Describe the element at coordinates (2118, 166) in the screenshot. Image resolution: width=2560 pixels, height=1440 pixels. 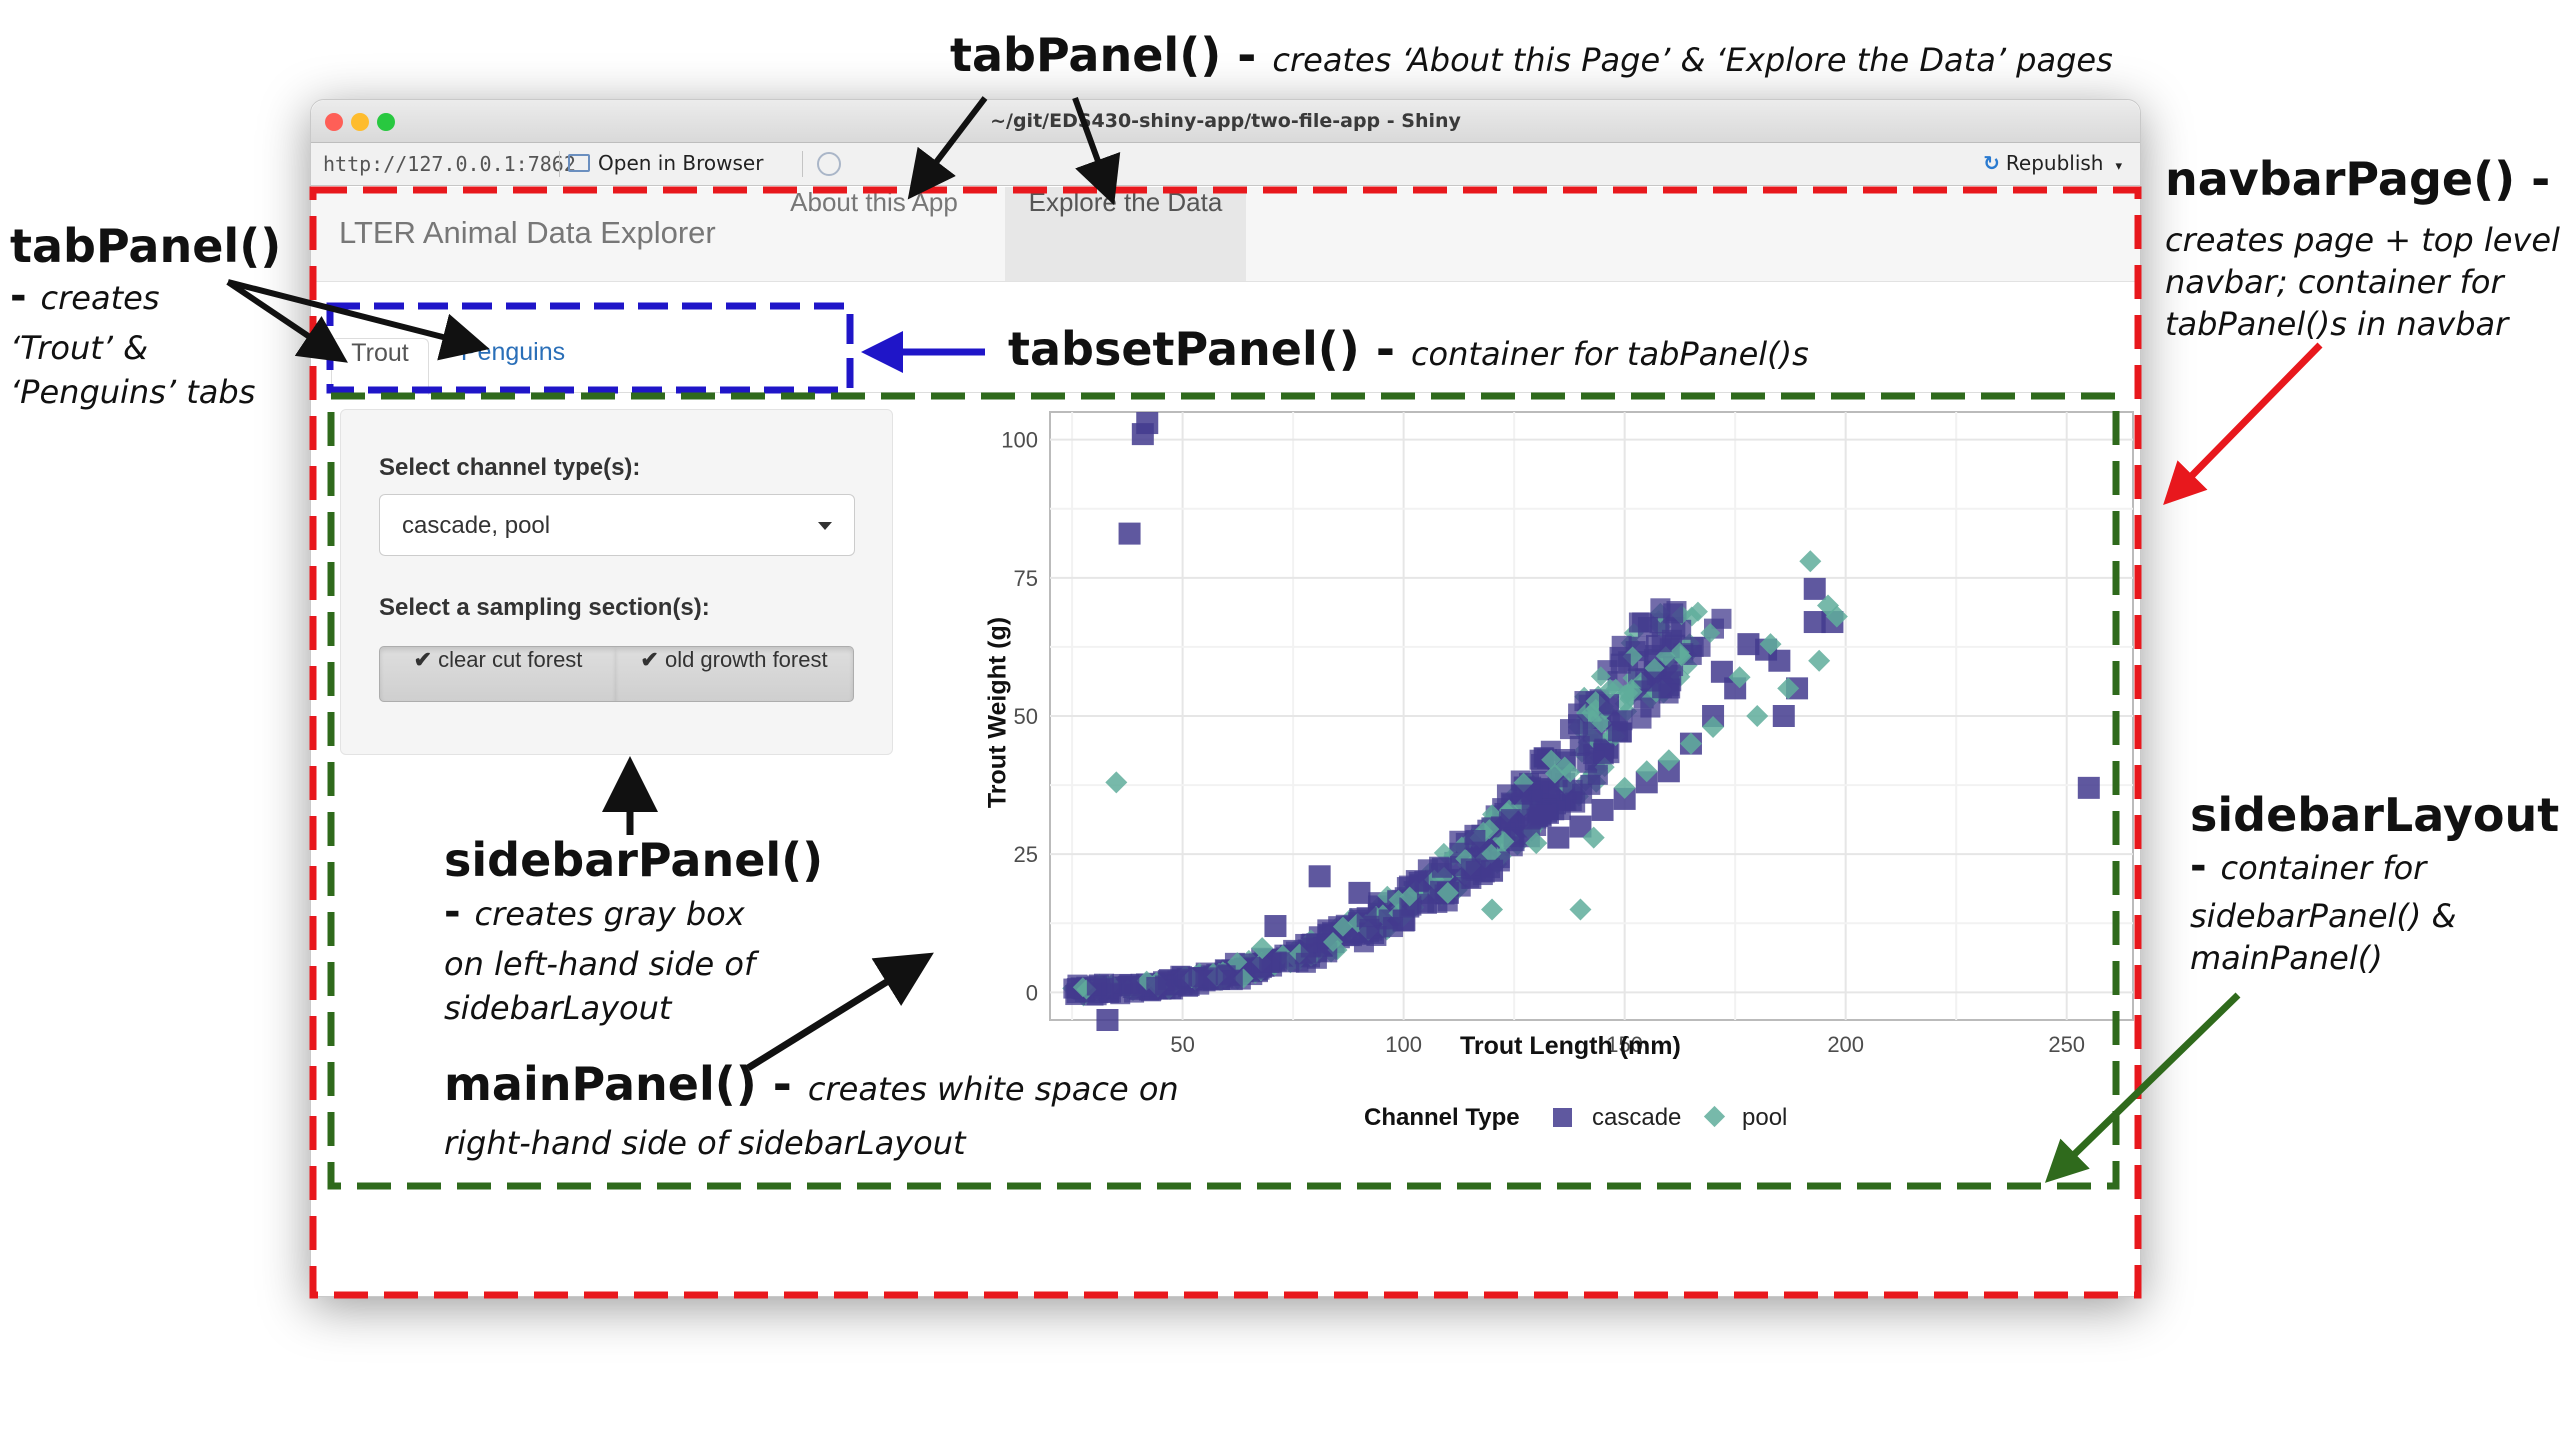
I see `chevron-down-icon: ▾` at that location.